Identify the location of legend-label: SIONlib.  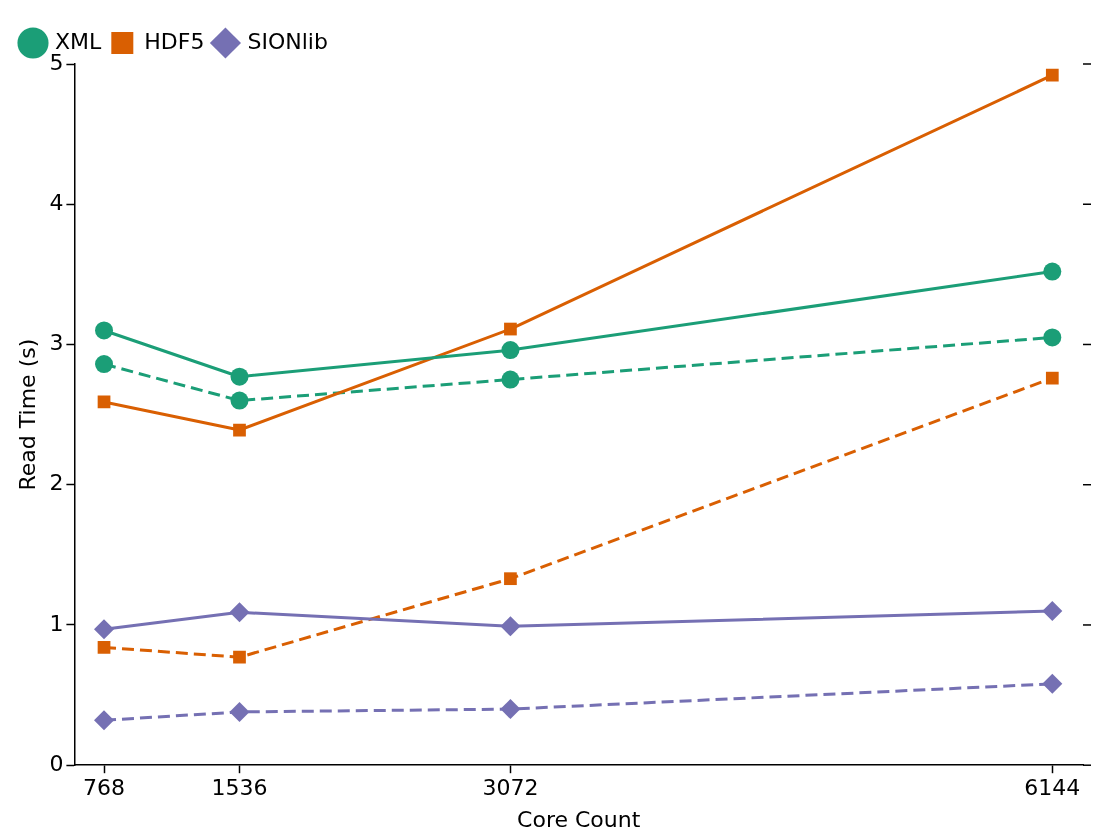
(287, 41).